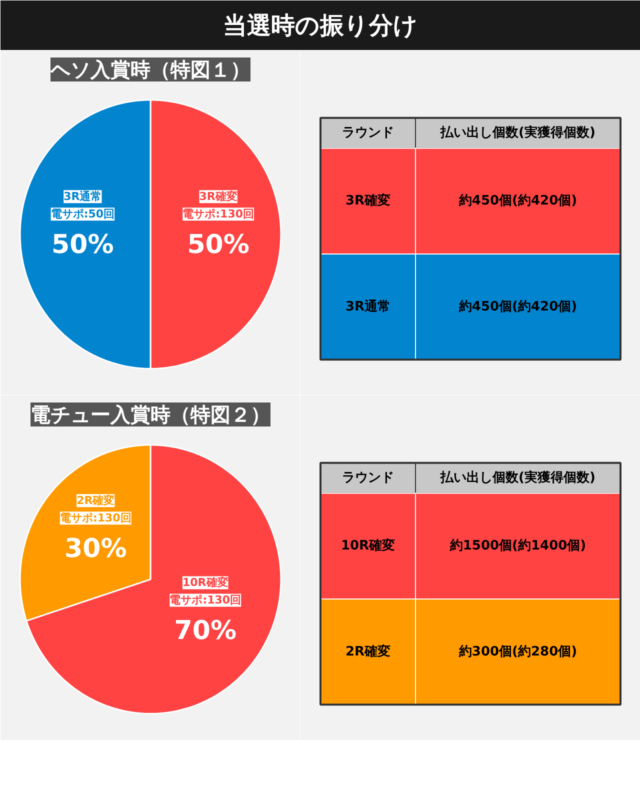  I want to click on chart-title: ヘソ入賞時（特図１）, so click(150, 70).